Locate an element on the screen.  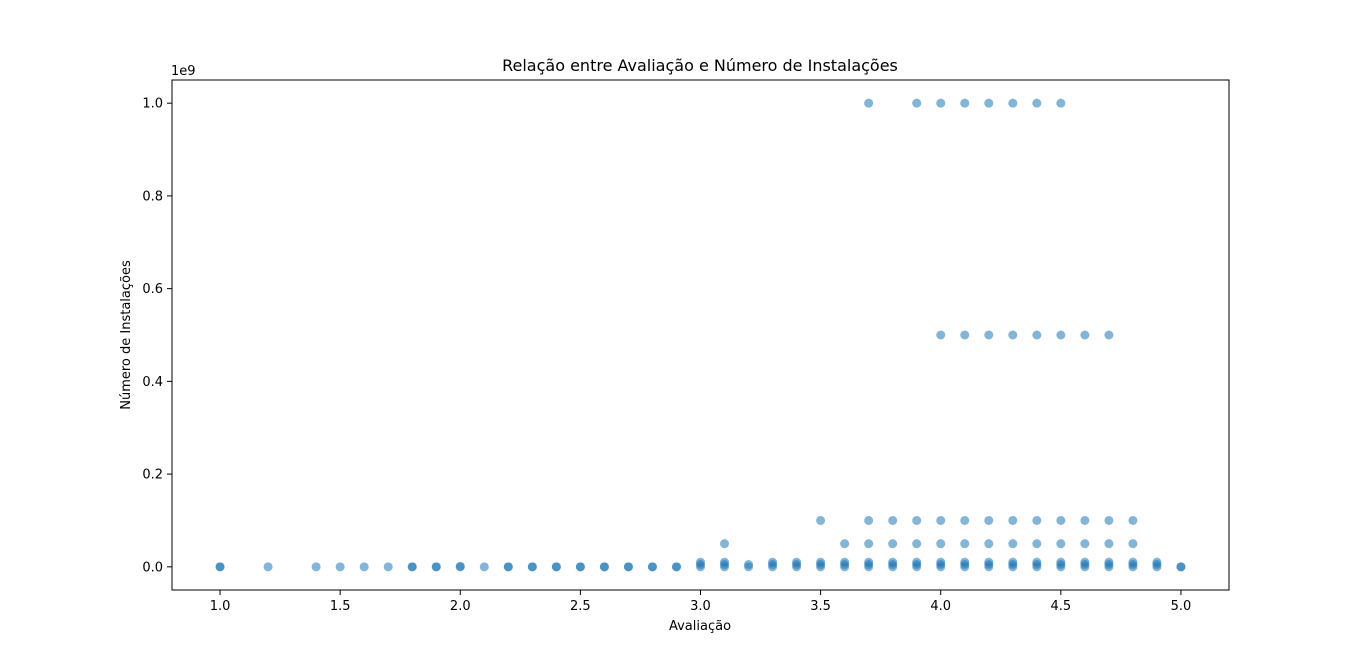
x-axis-label: Avaliação is located at coordinates (700, 626).